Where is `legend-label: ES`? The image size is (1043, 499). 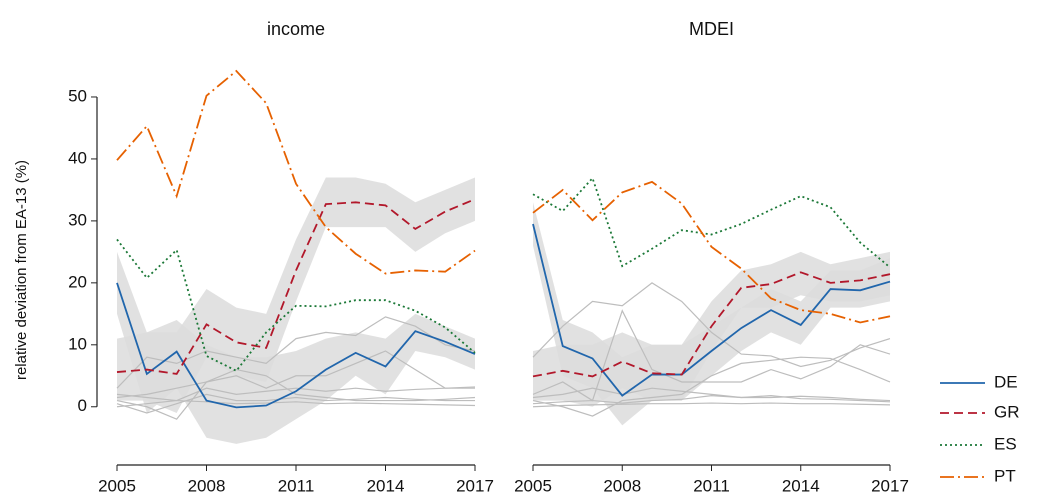
legend-label: ES is located at coordinates (1005, 443).